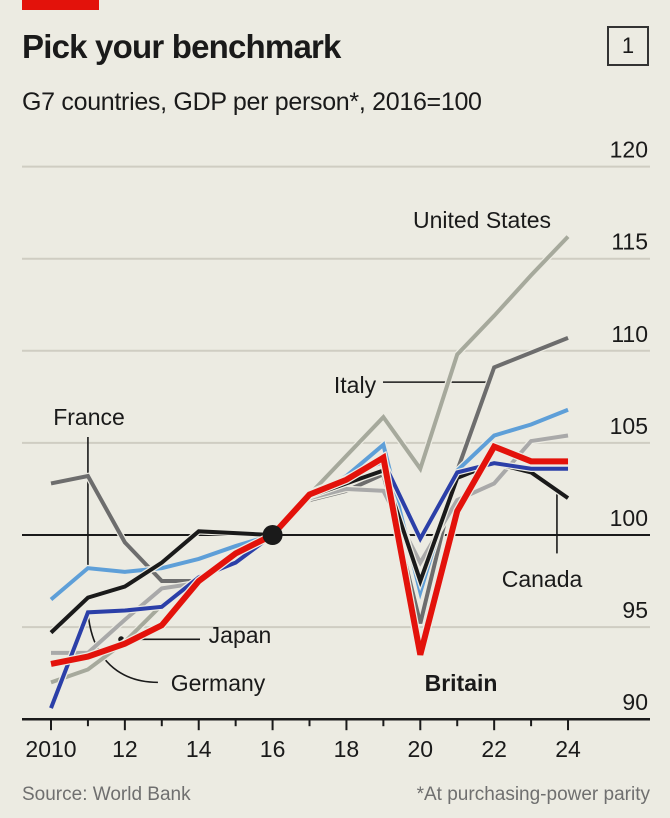 The height and width of the screenshot is (818, 670). I want to click on x-tick-label: 14, so click(199, 749).